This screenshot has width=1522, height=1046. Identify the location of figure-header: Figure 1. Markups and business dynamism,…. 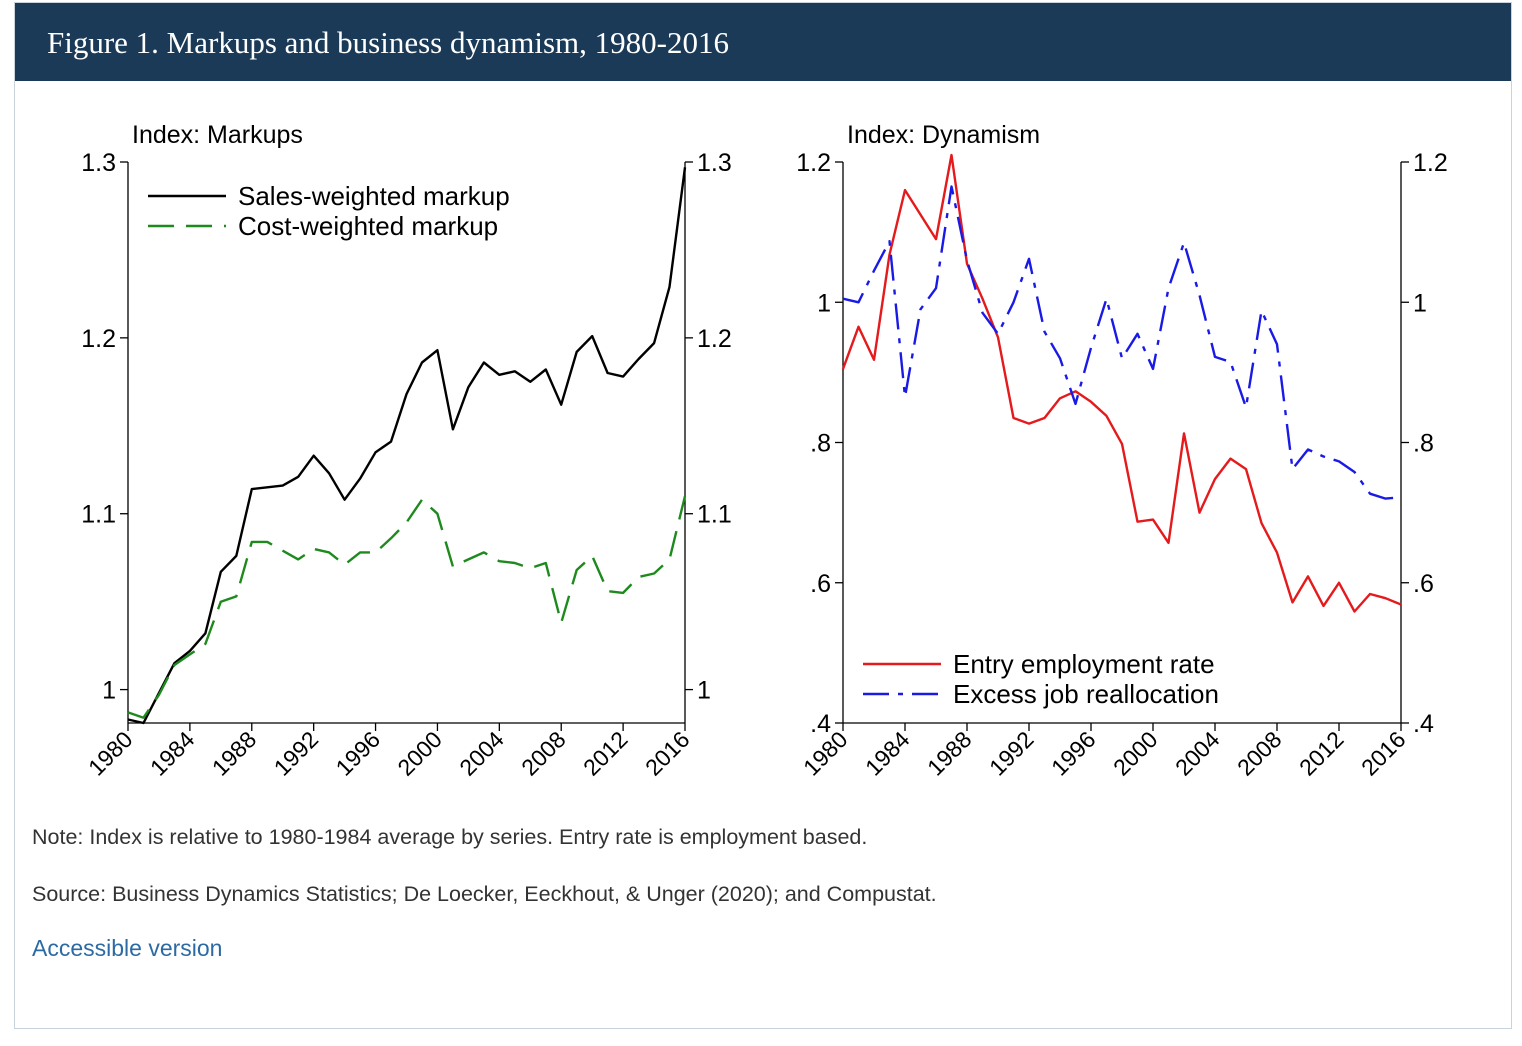
(763, 42).